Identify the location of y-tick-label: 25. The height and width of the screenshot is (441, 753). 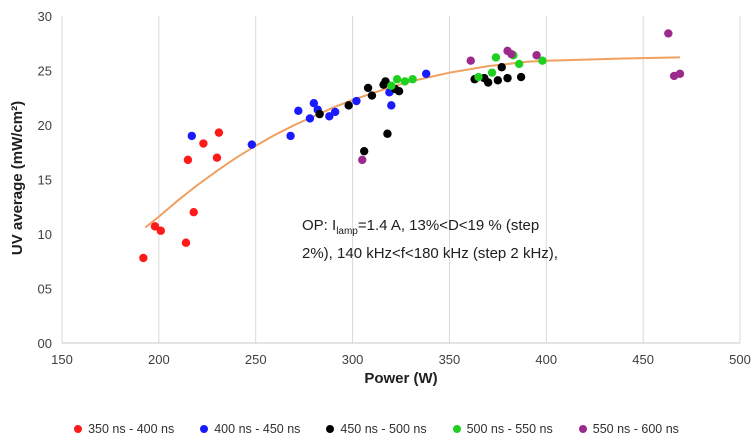
(45, 71).